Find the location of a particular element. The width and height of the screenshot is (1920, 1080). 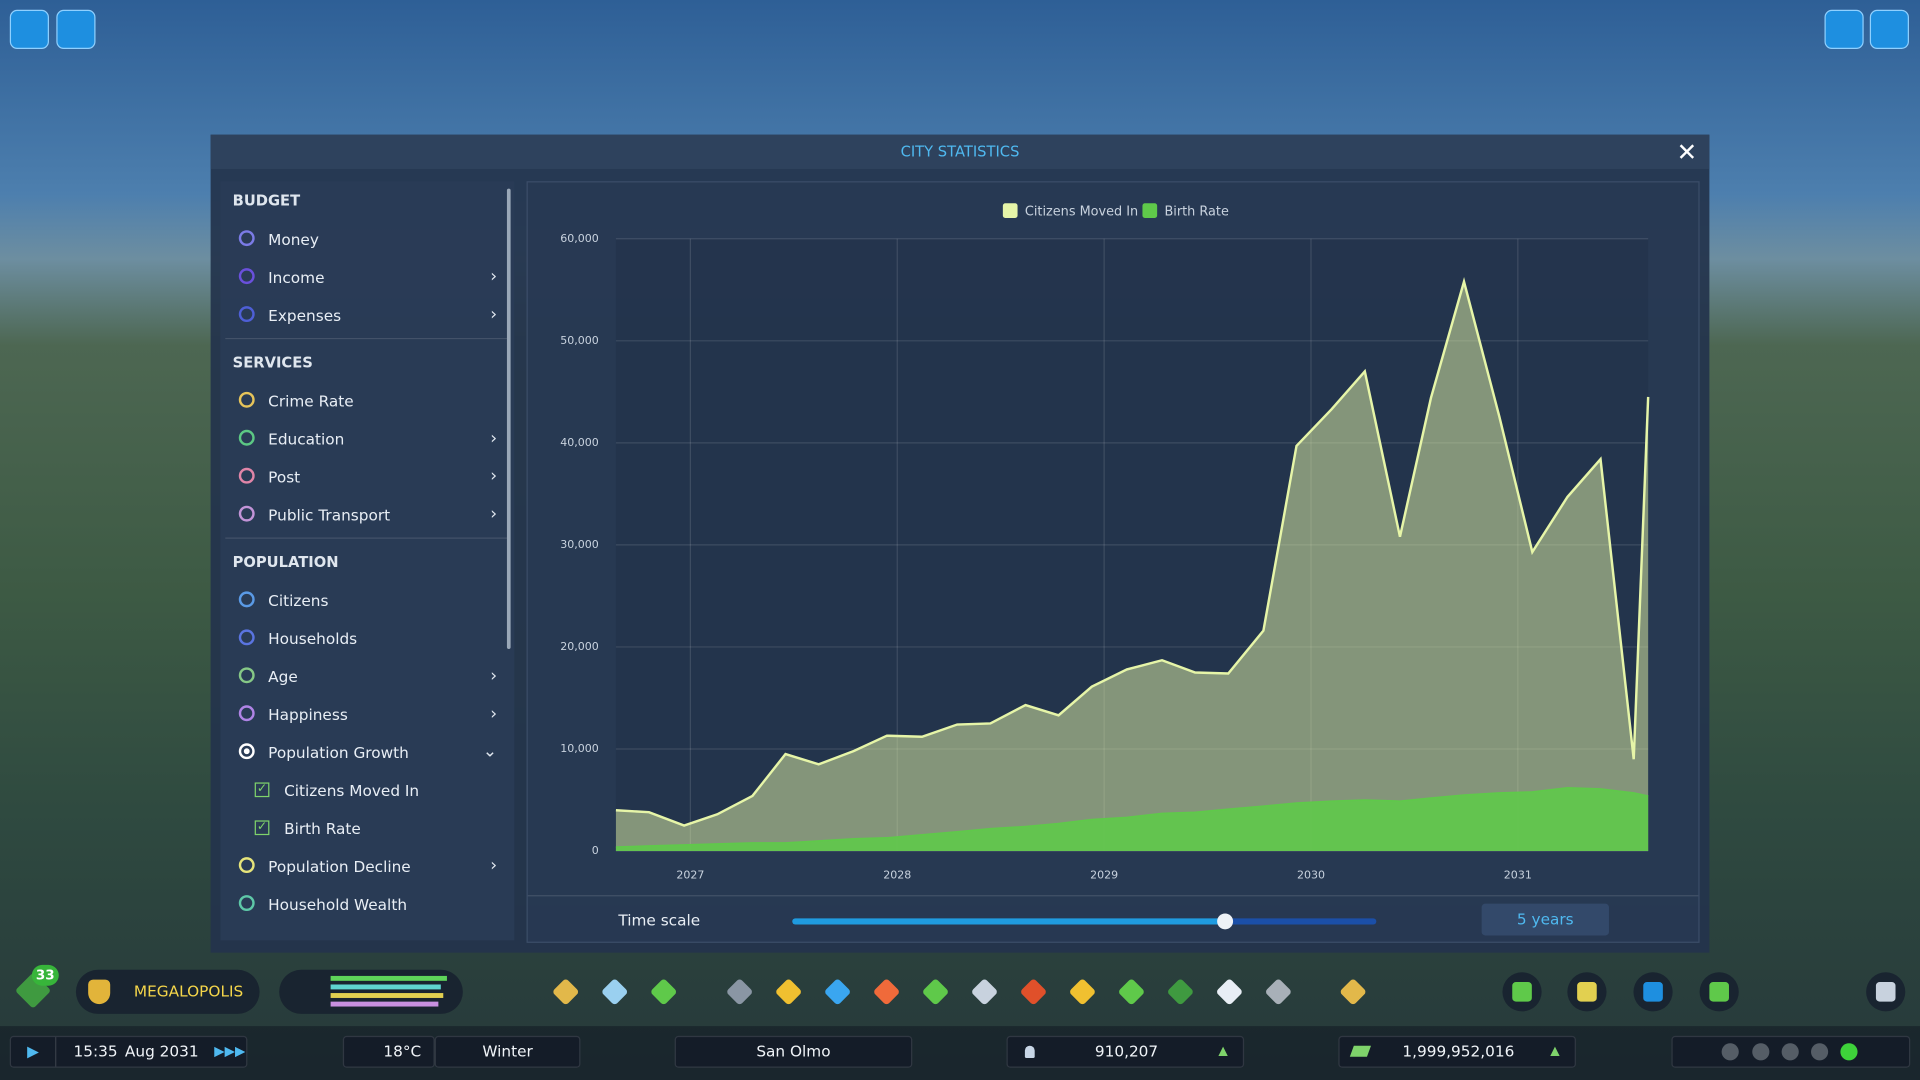

weather: 18°C is located at coordinates (388, 1051).